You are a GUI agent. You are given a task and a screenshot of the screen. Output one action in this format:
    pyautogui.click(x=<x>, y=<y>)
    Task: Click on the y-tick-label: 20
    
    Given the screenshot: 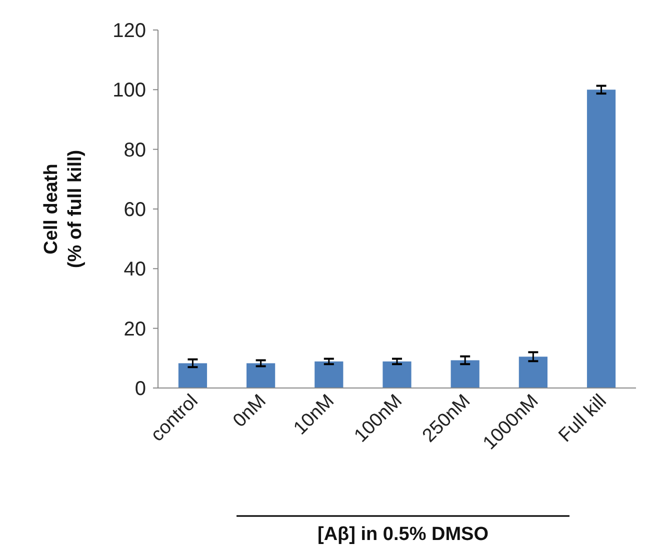 What is the action you would take?
    pyautogui.click(x=135, y=329)
    